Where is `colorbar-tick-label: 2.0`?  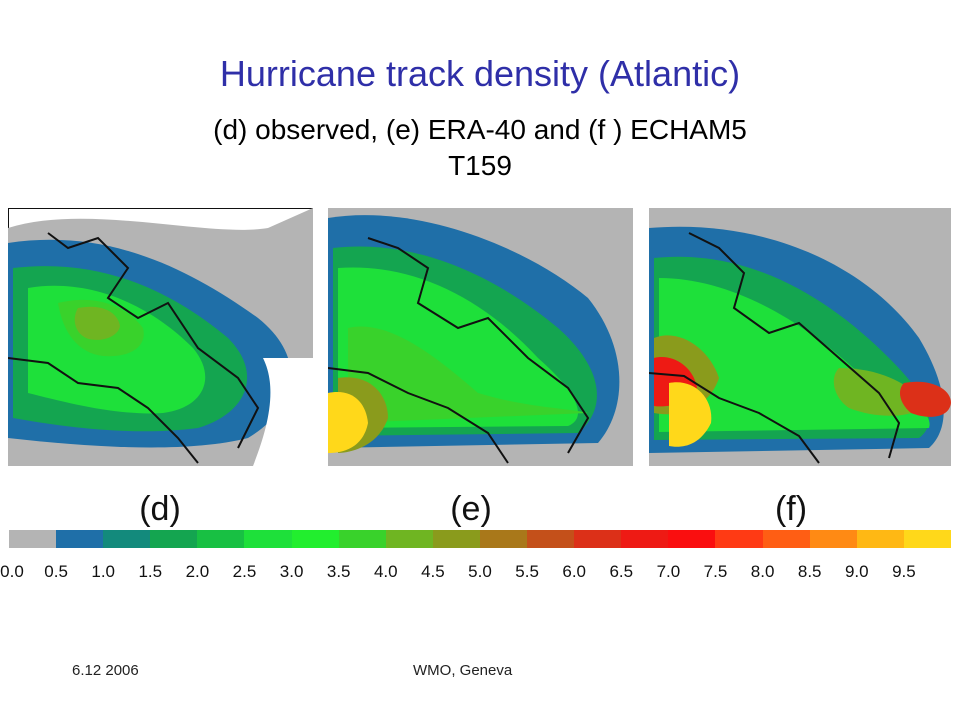 colorbar-tick-label: 2.0 is located at coordinates (197, 571).